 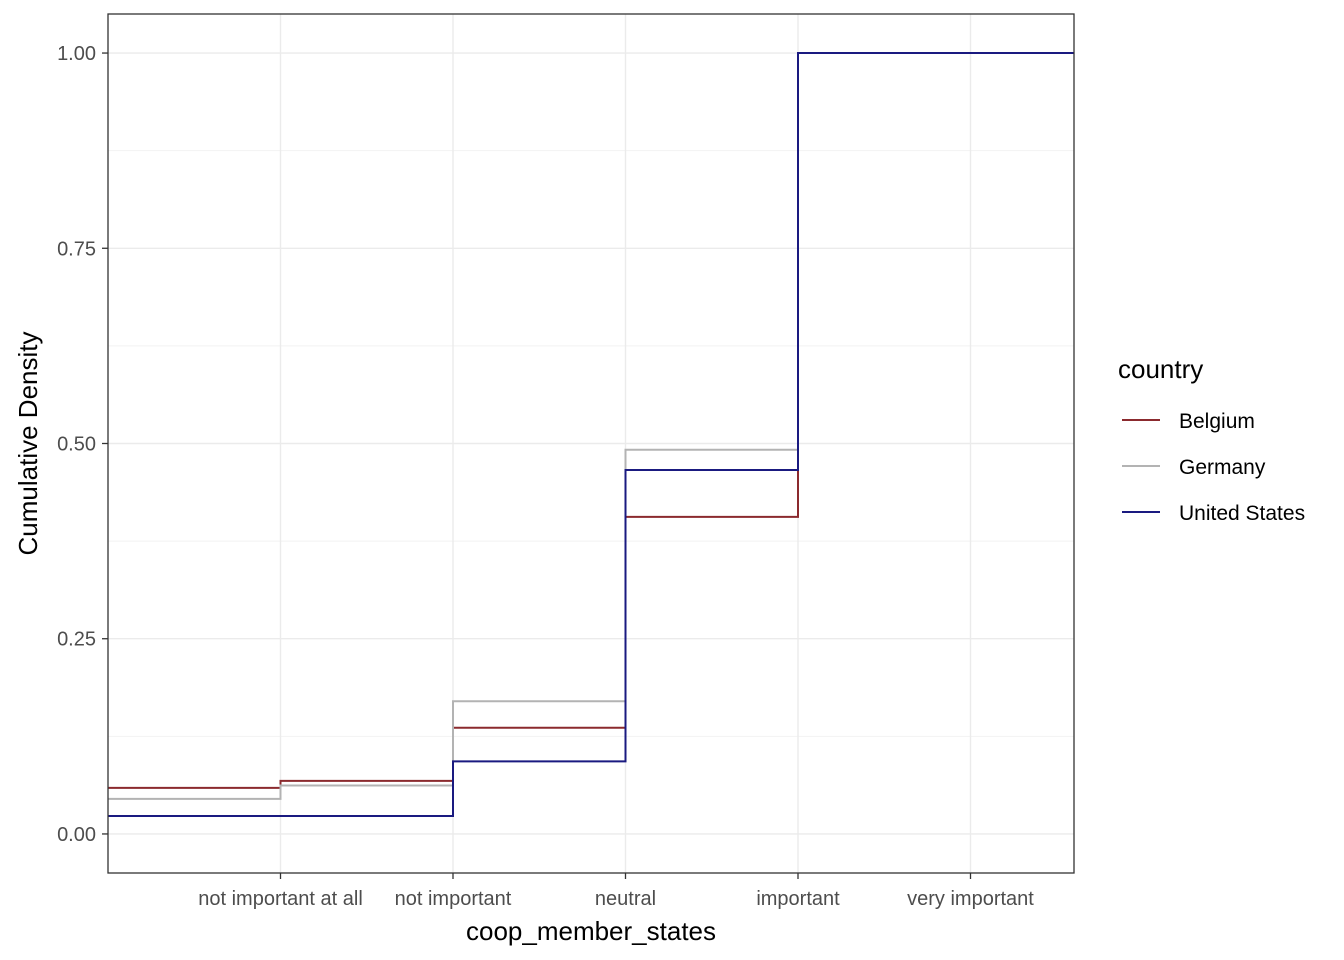 I want to click on legend-label: Germany, so click(x=1222, y=467).